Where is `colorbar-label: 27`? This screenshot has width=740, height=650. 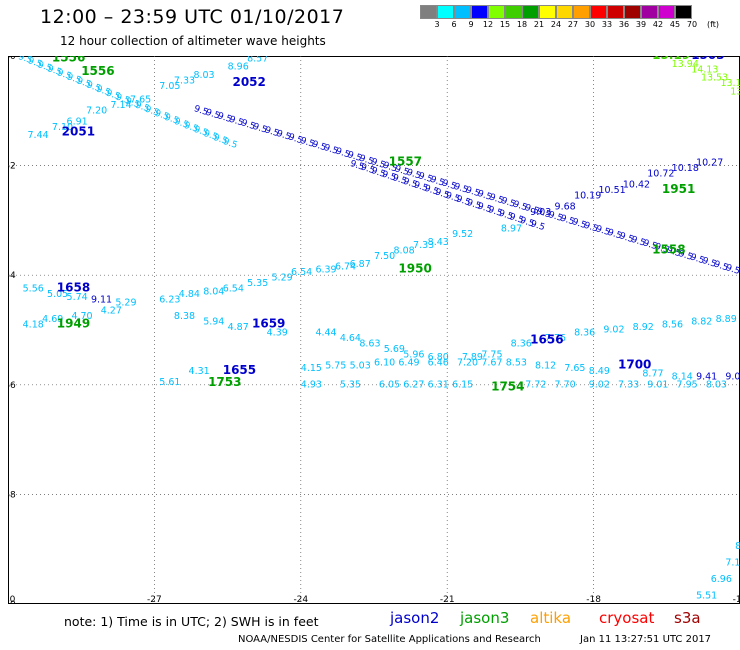 colorbar-label: 27 is located at coordinates (573, 24).